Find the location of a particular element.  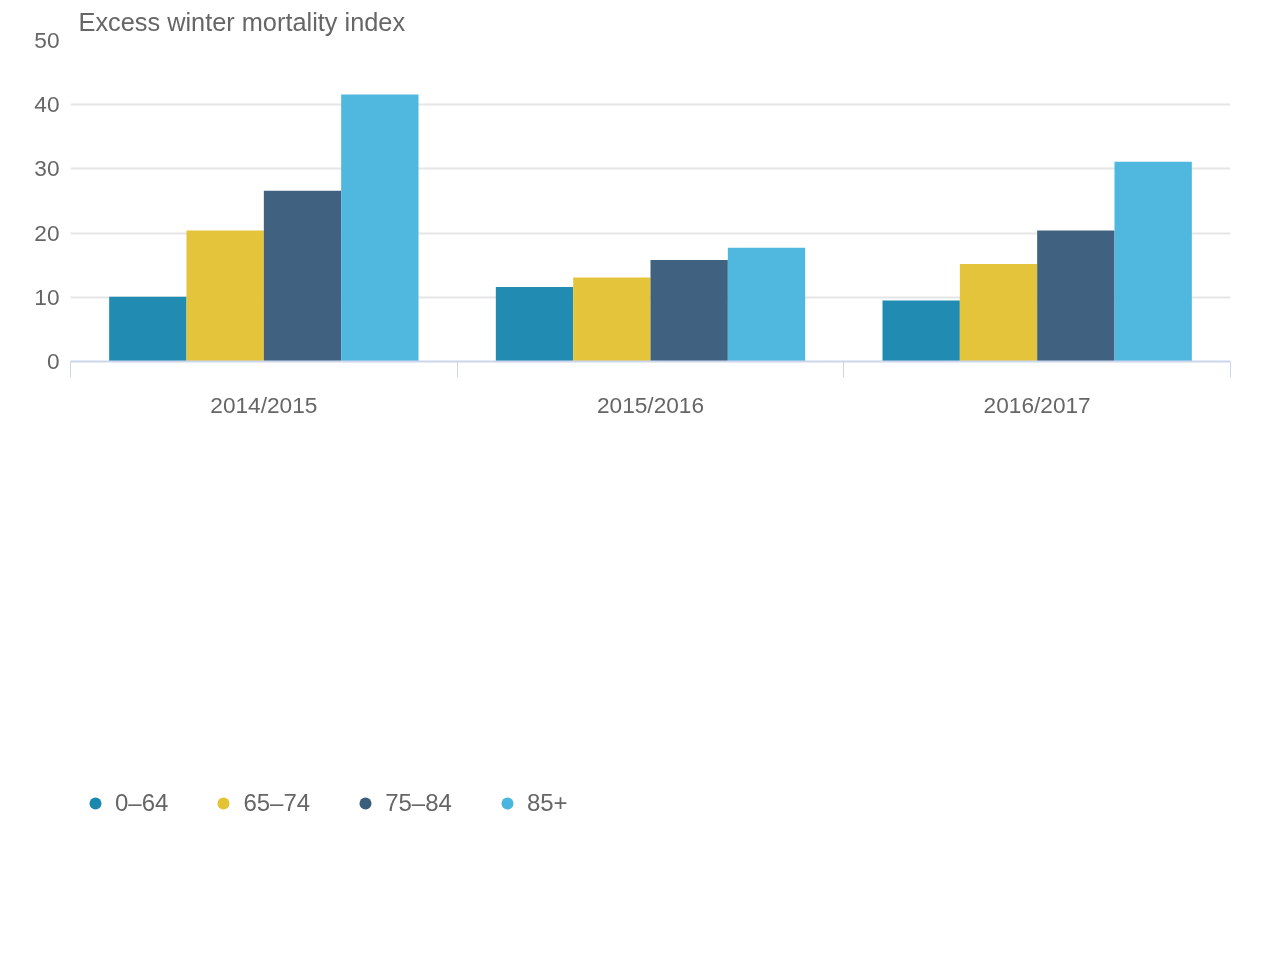

x-tick-label: 2016/2017 is located at coordinates (1037, 404).